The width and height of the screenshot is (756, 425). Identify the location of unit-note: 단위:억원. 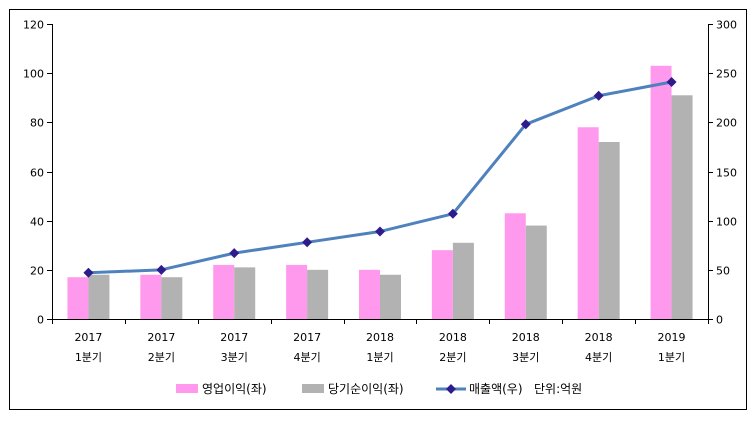
(558, 389).